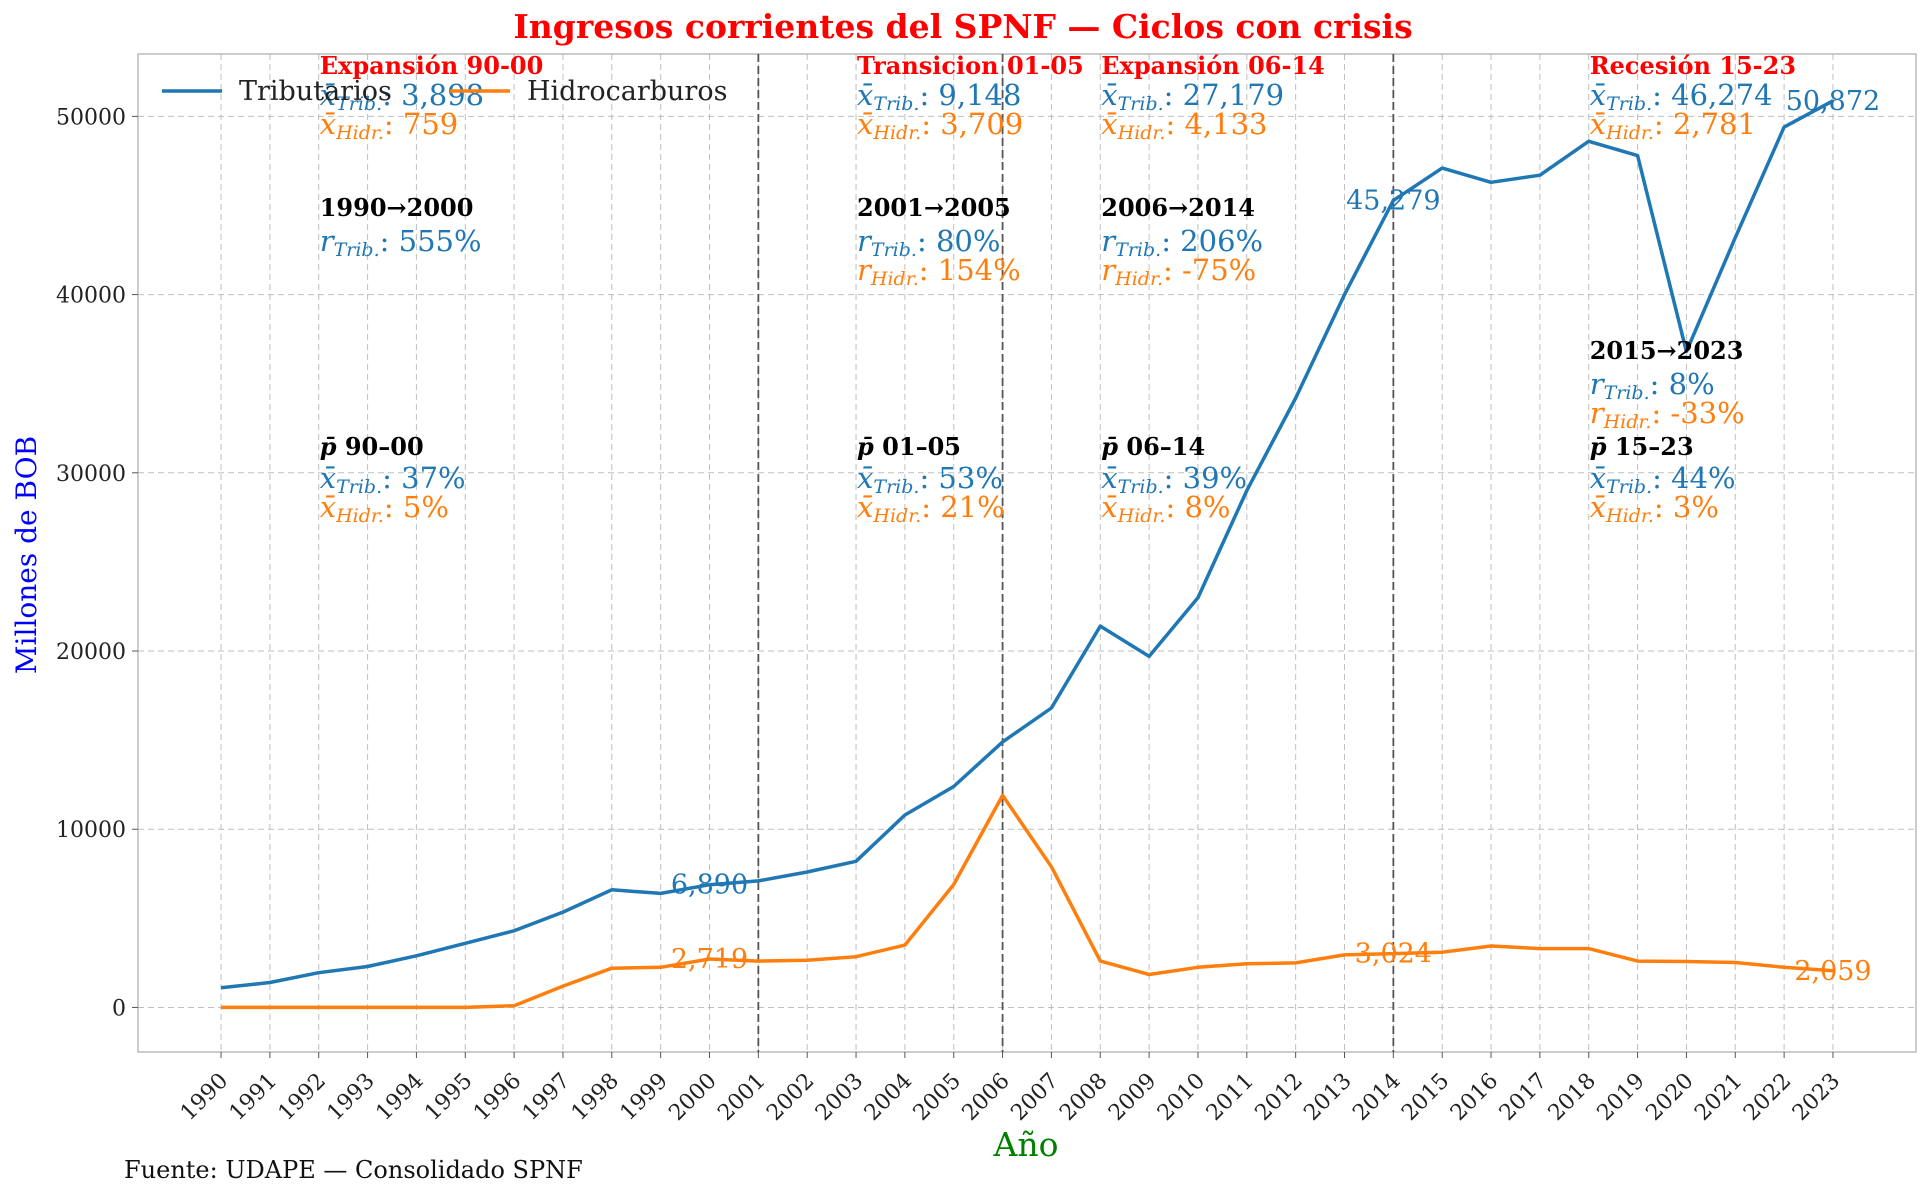  What do you see at coordinates (1681, 96) in the screenshot?
I see `annotation-mean: x̄Trib.: 46,274` at bounding box center [1681, 96].